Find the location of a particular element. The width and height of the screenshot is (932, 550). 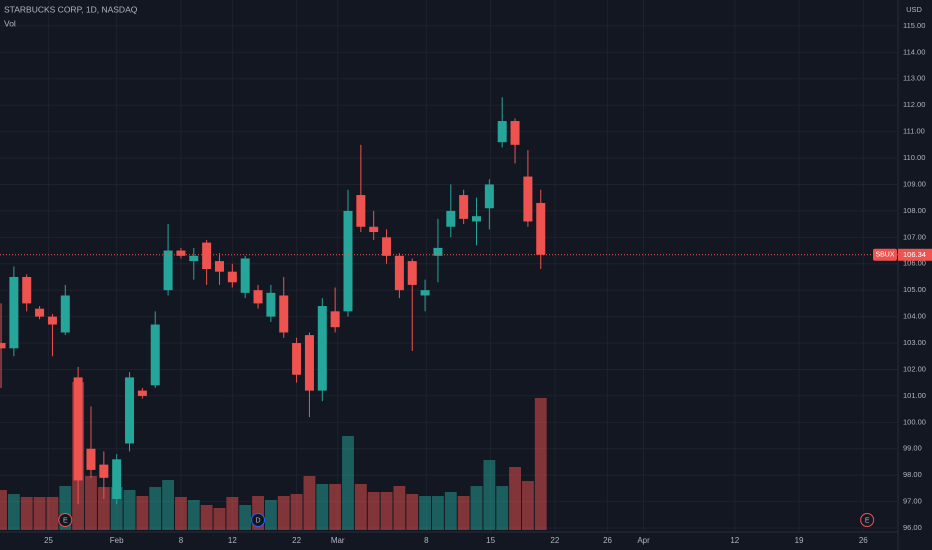

currency-label: USD is located at coordinates (914, 9).